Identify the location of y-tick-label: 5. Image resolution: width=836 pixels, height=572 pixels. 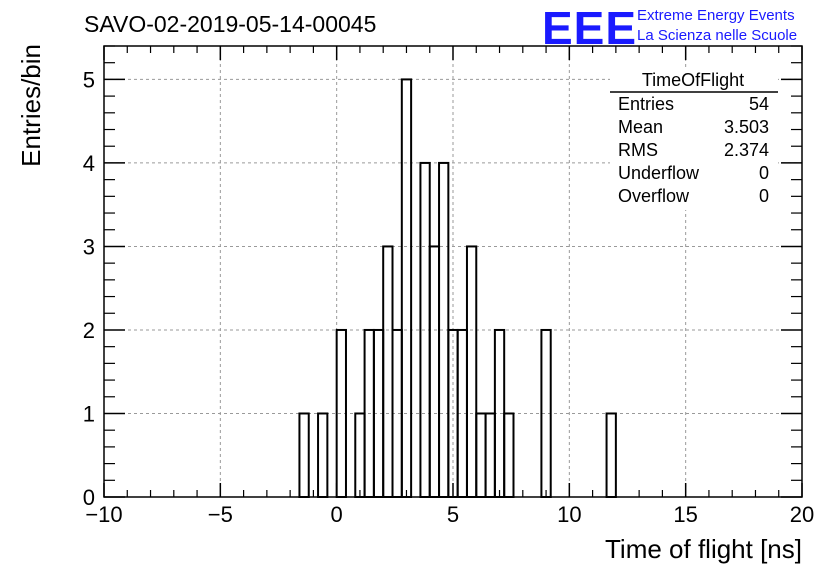
(89, 79).